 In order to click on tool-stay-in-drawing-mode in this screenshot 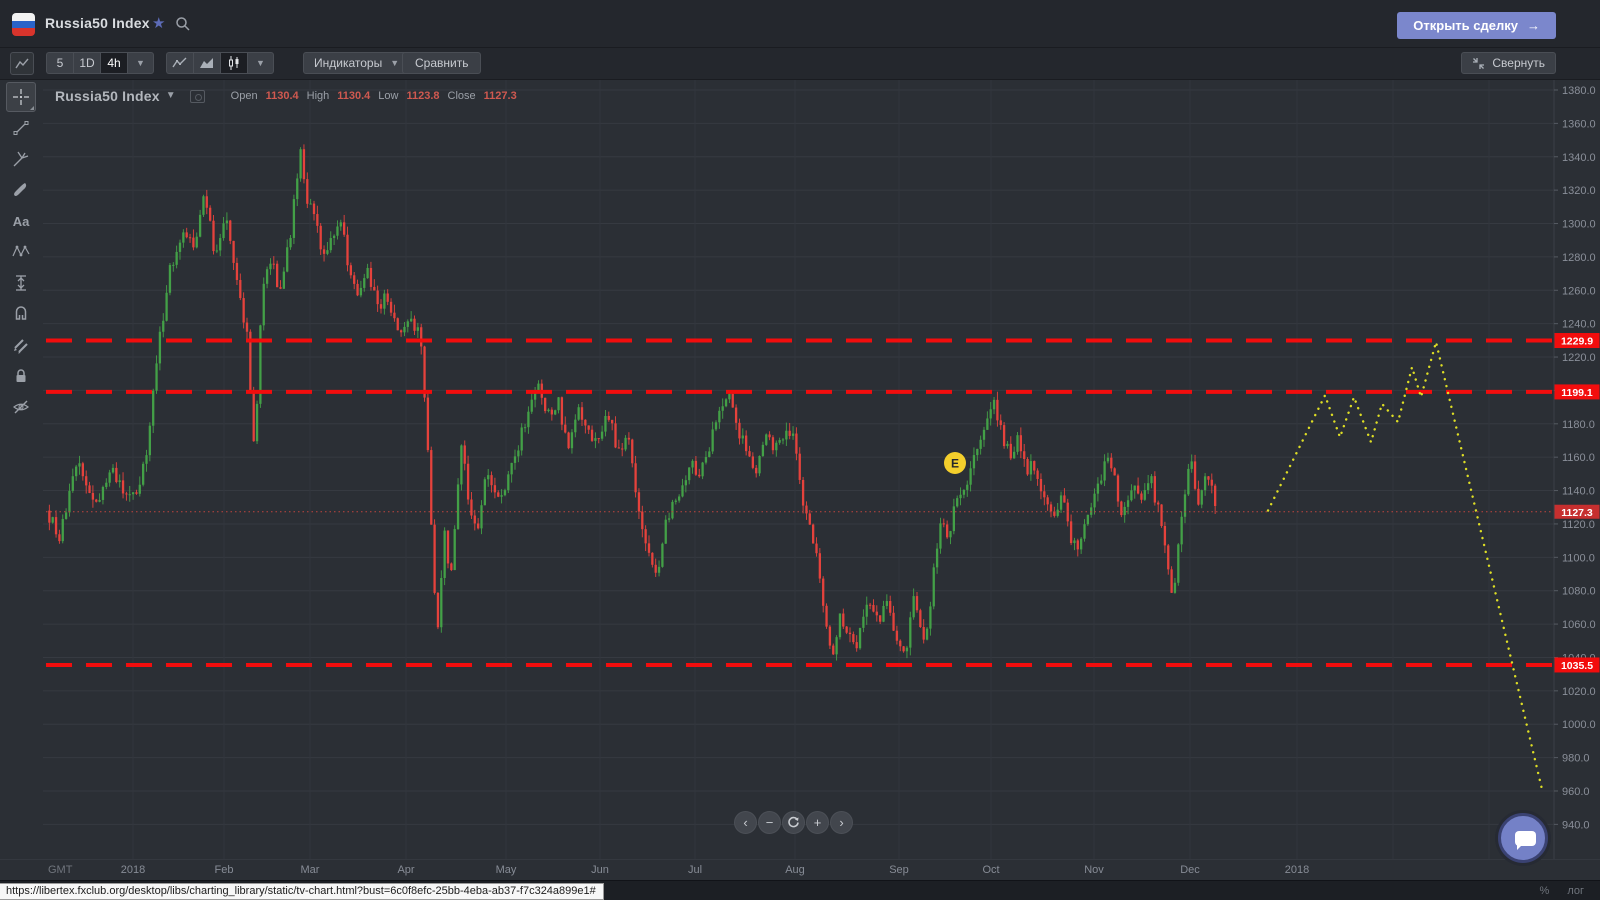, I will do `click(21, 345)`.